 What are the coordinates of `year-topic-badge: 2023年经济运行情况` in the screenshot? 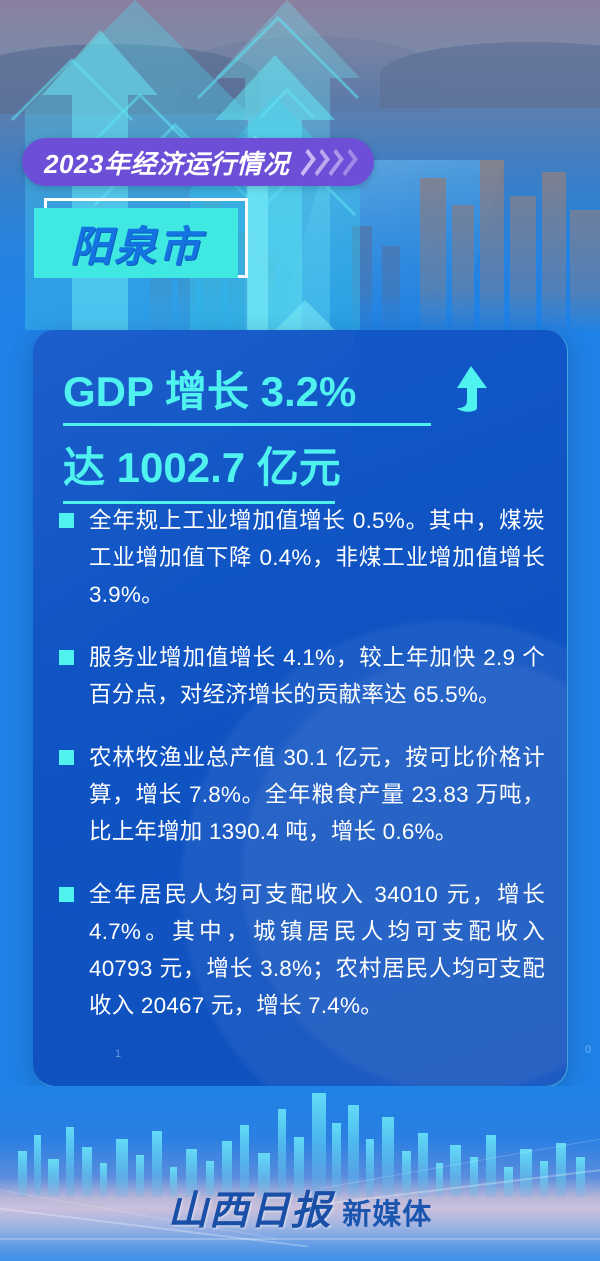 It's located at (198, 162).